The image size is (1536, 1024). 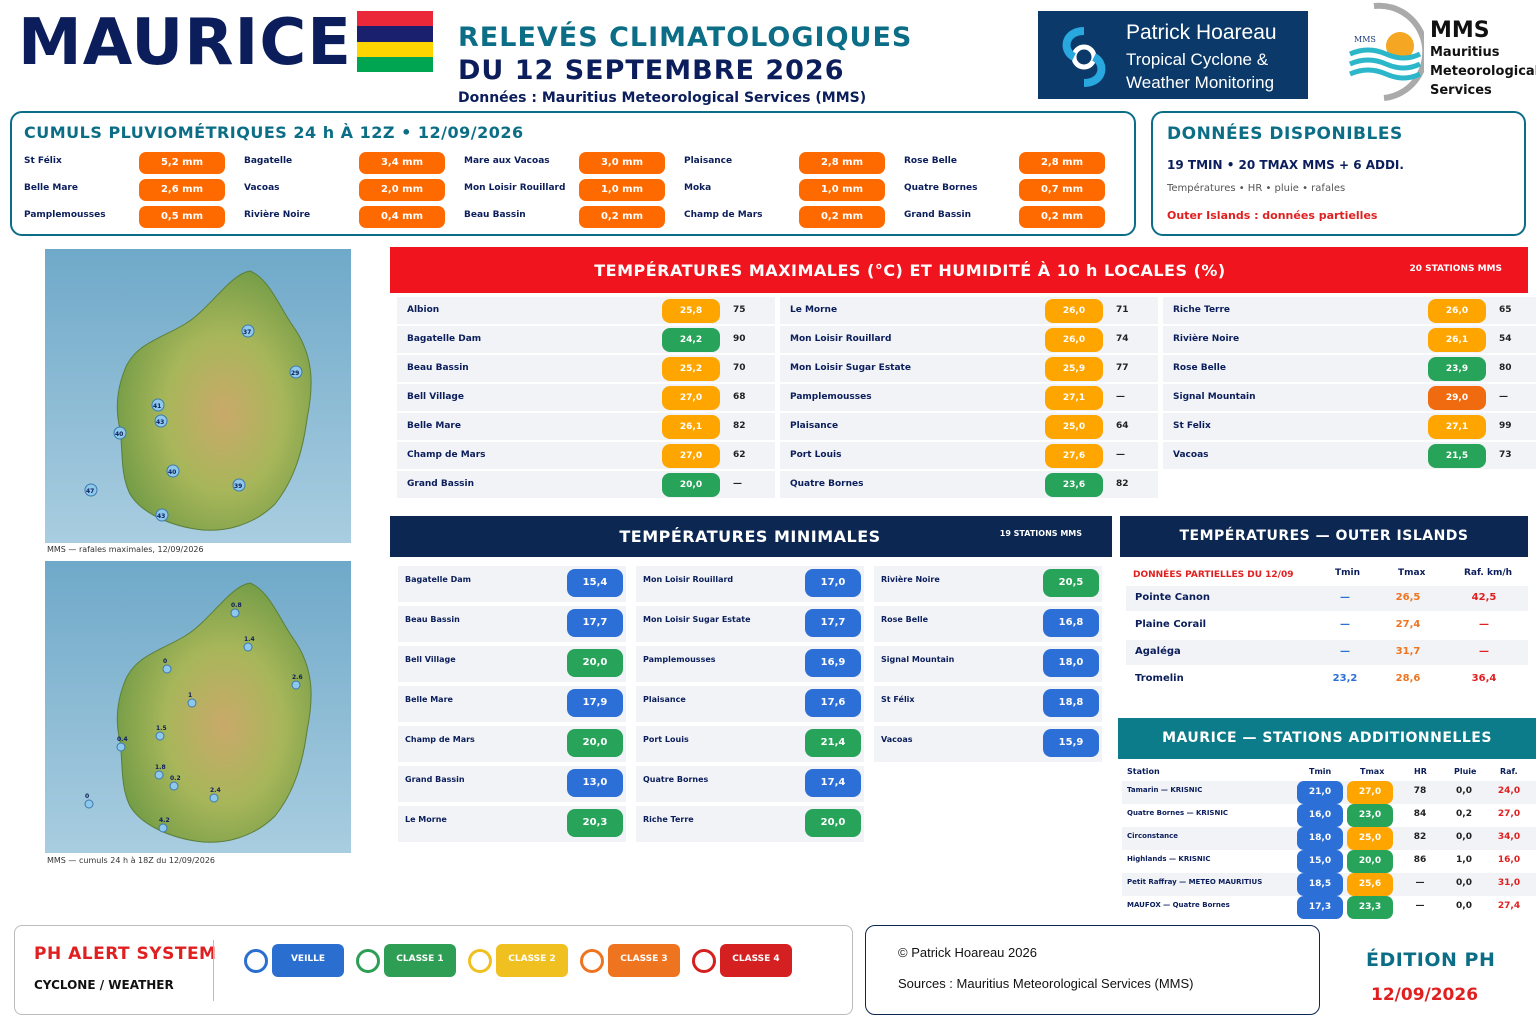 I want to click on outer-col-raf: Raf. km/h, so click(x=1488, y=573).